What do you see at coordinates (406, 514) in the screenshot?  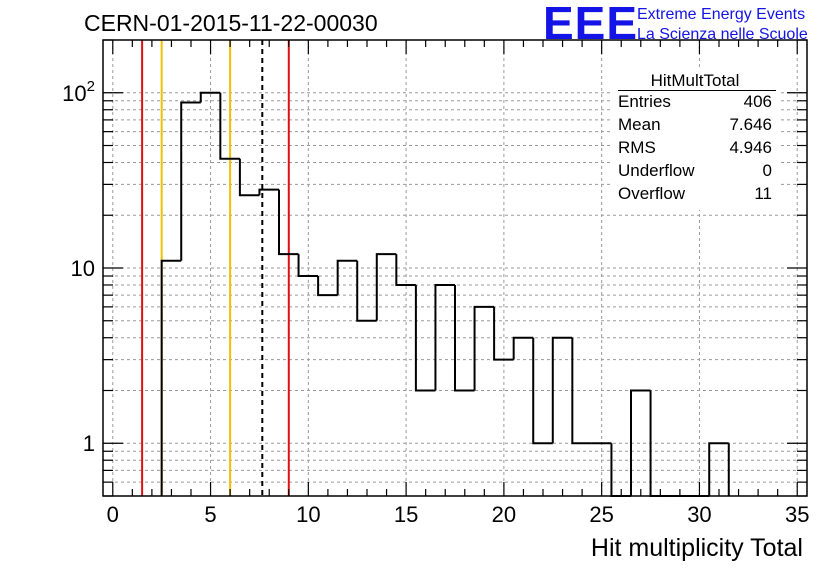 I see `x-tick-label: 15` at bounding box center [406, 514].